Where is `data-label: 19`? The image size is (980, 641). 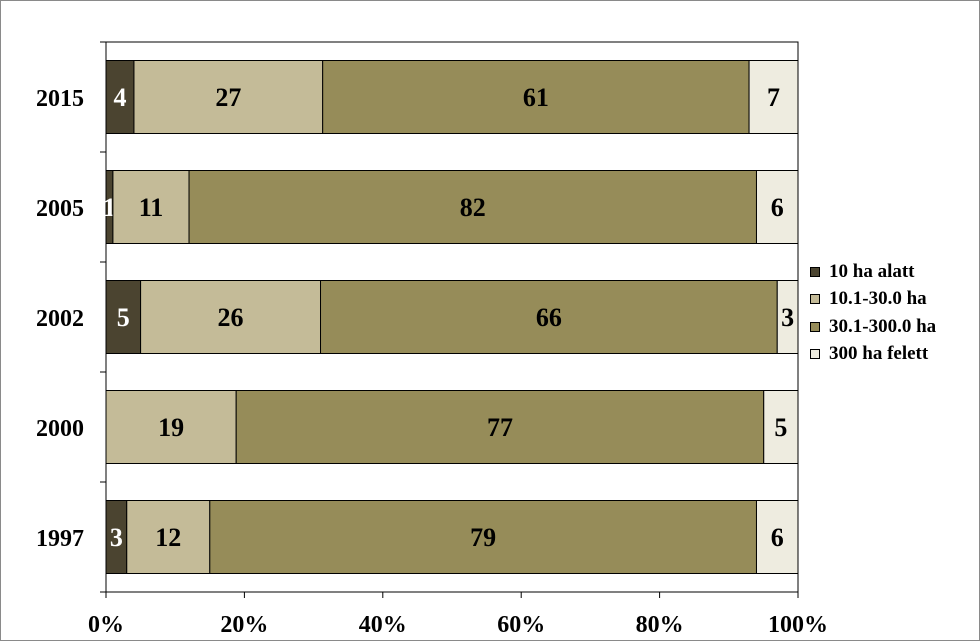 data-label: 19 is located at coordinates (171, 427).